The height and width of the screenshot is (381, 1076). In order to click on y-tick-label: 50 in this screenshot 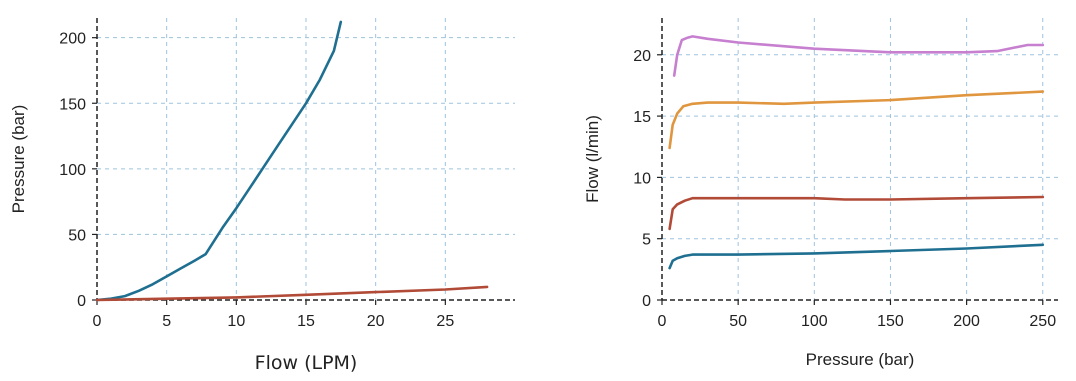, I will do `click(77, 235)`.